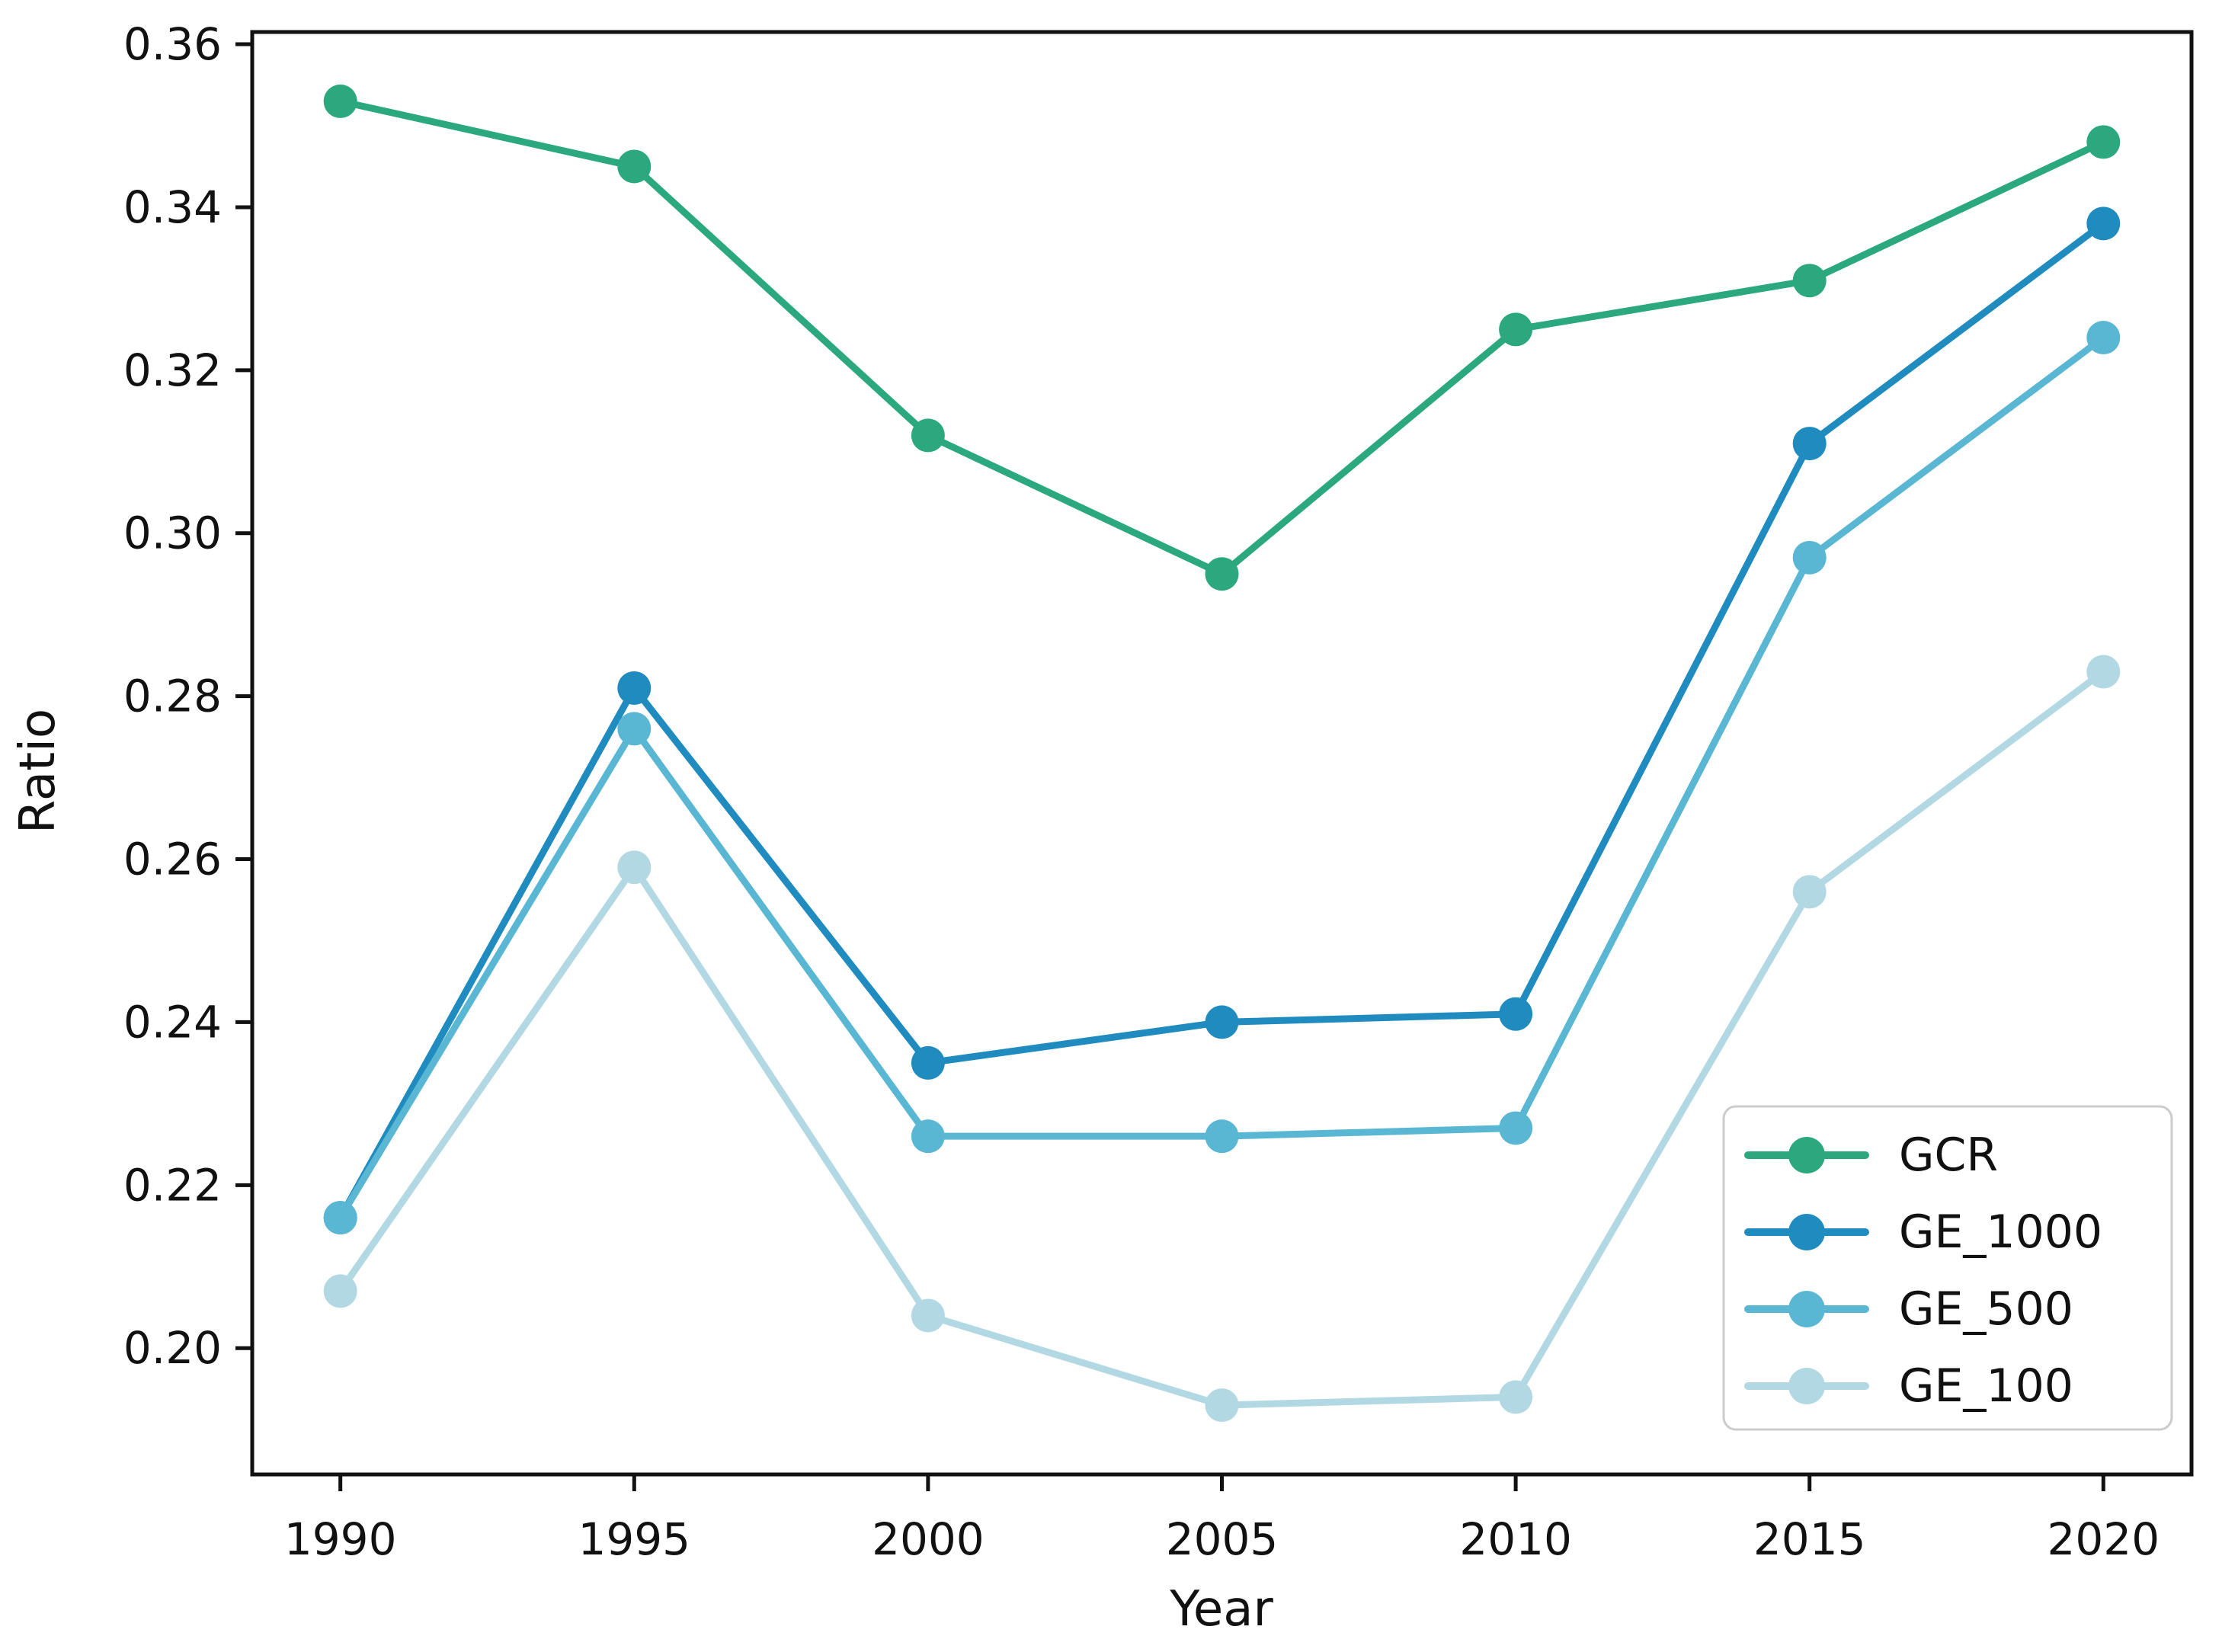  Describe the element at coordinates (1948, 1155) in the screenshot. I see `legend-label-GCR: GCR` at that location.